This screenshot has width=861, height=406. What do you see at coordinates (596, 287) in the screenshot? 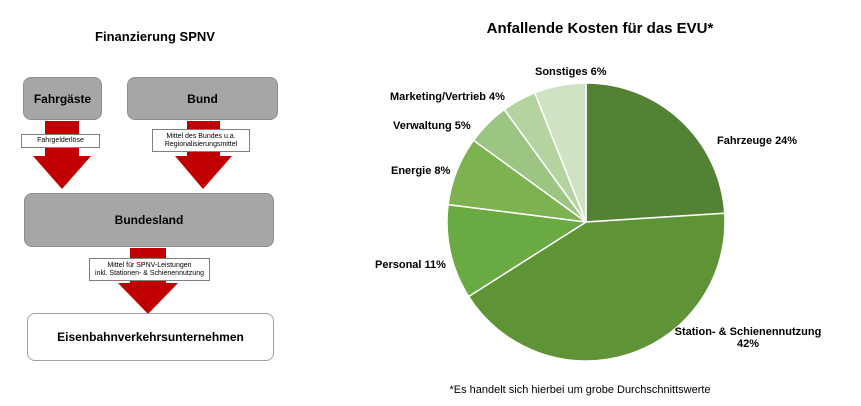
I see `pie-slice-station` at bounding box center [596, 287].